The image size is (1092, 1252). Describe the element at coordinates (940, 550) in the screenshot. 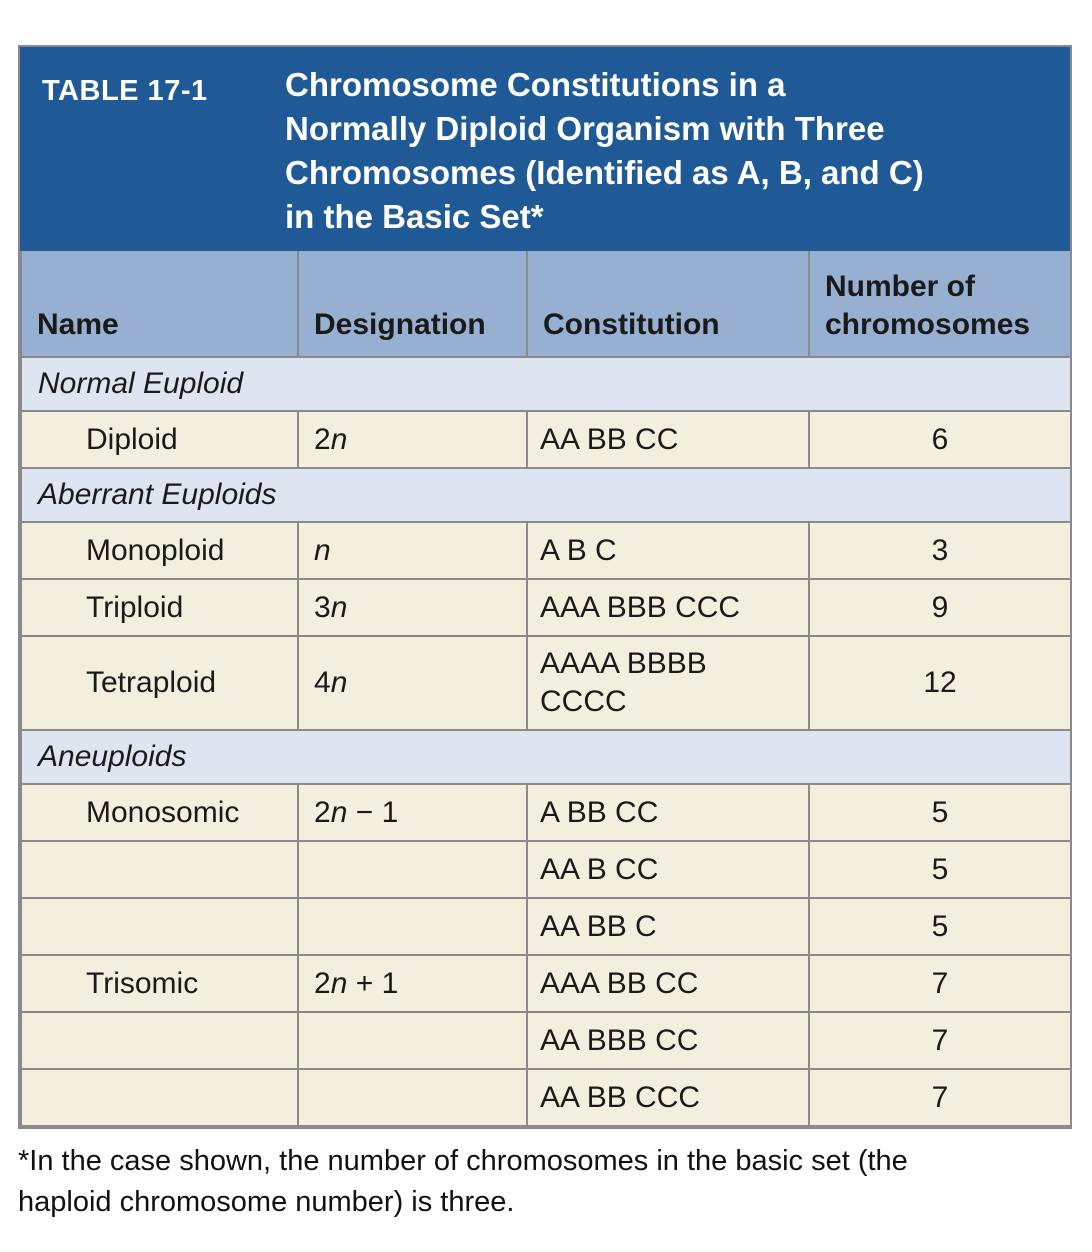

I see `number-cell: 3` at that location.